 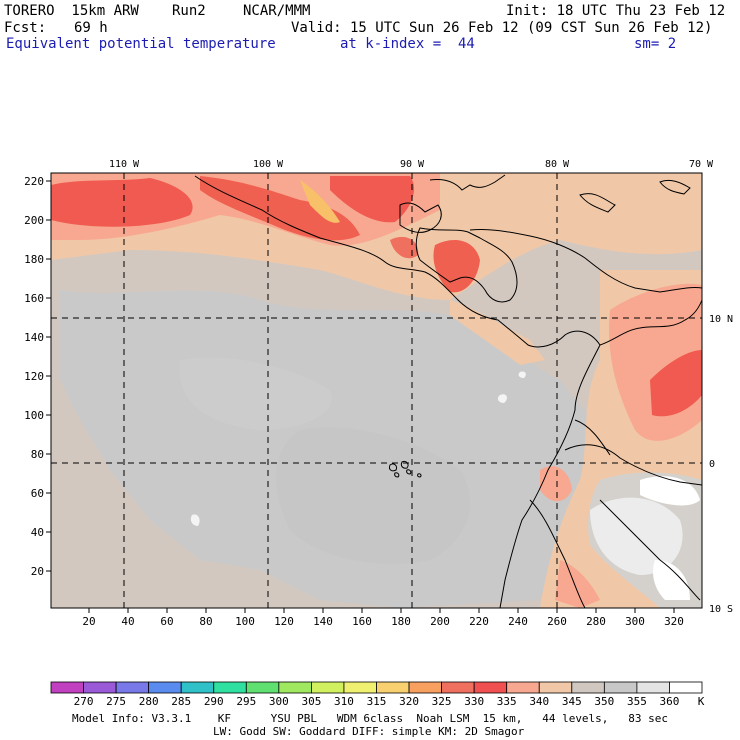 I want to click on field-name: Equivalent potential temperature, so click(x=141, y=44).